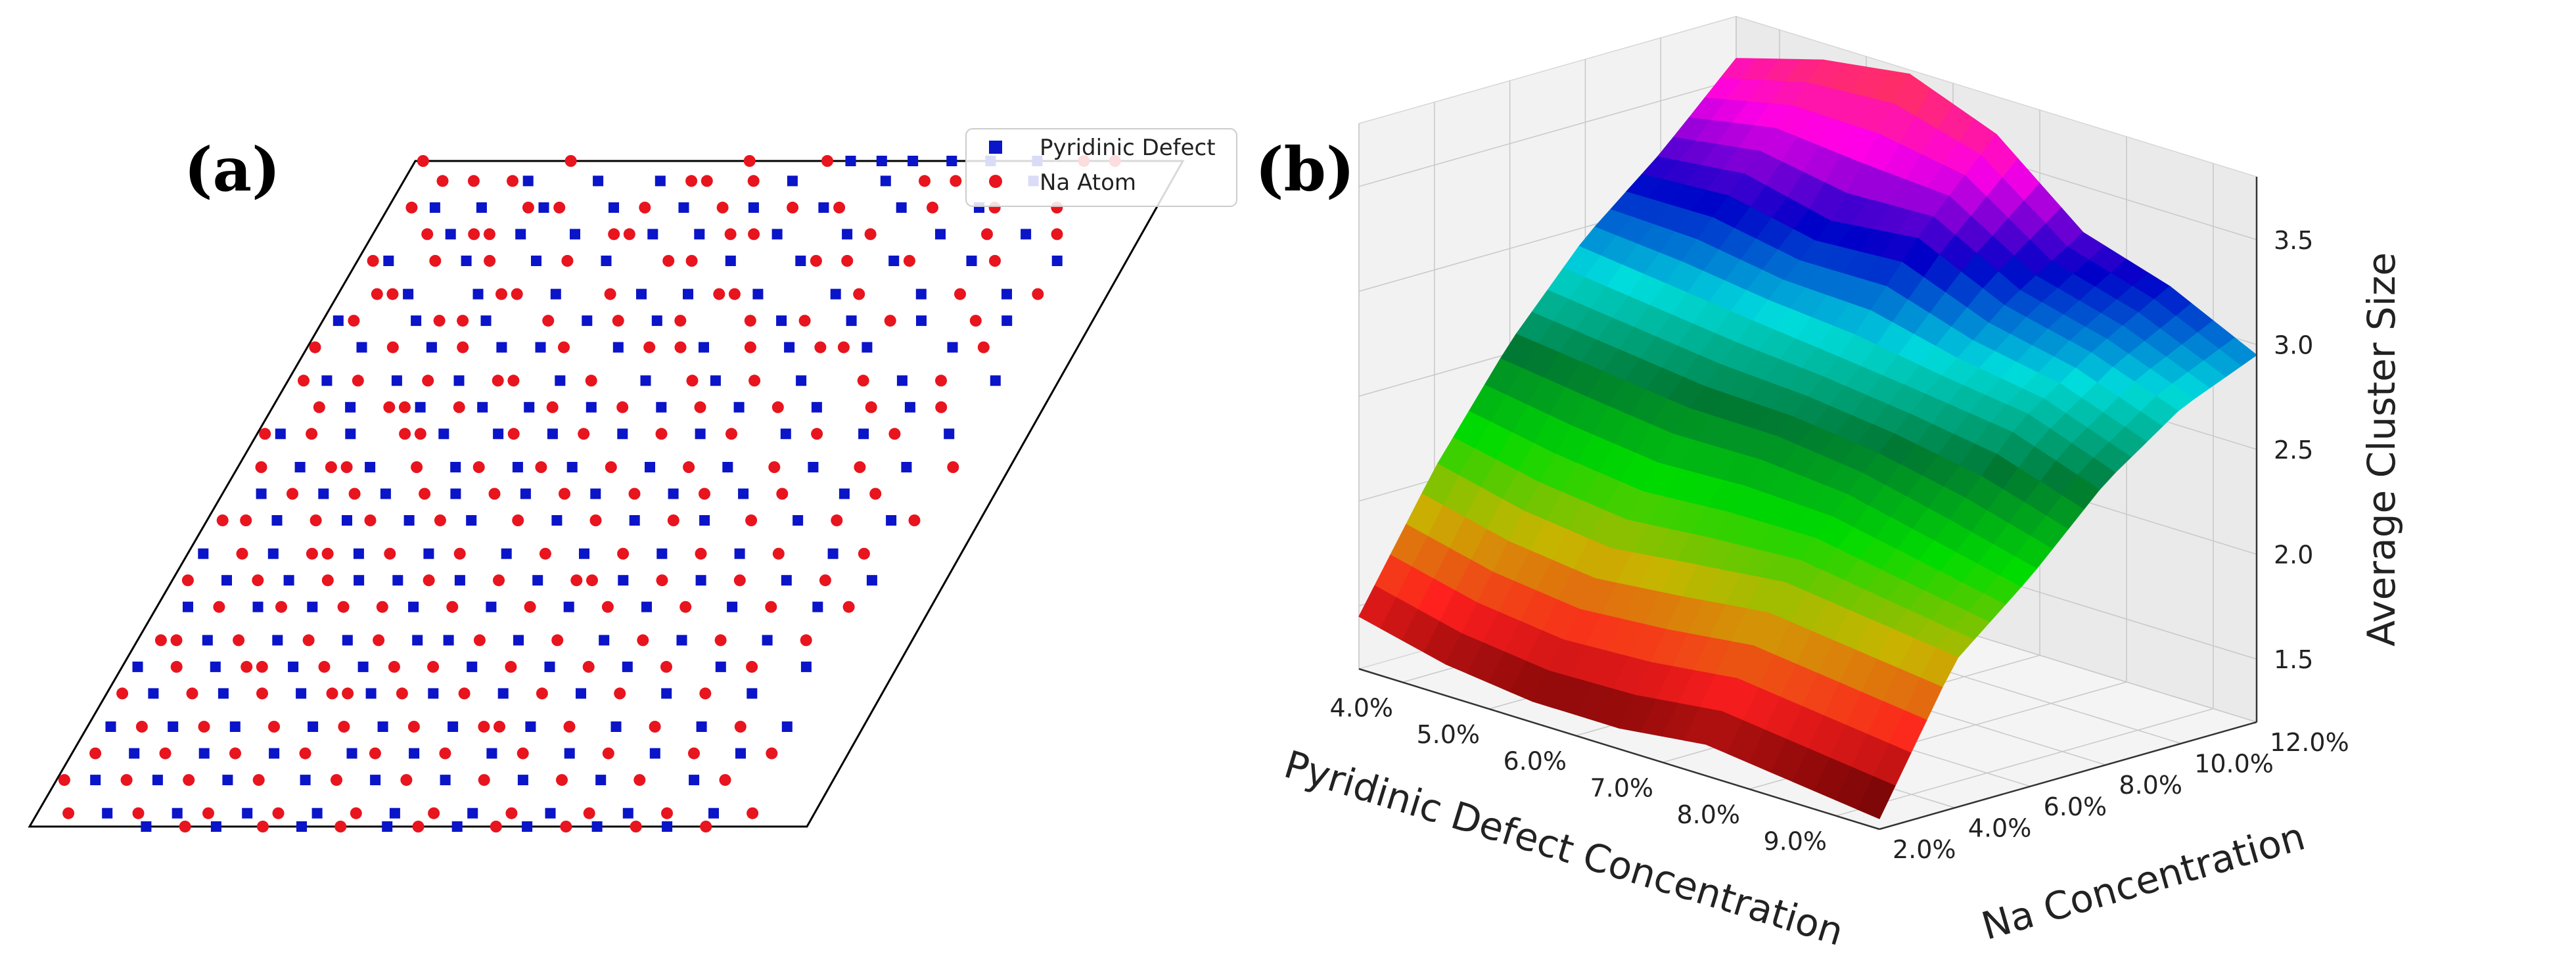  I want to click on legend: Pyridinic Defect Na Atom, so click(1101, 167).